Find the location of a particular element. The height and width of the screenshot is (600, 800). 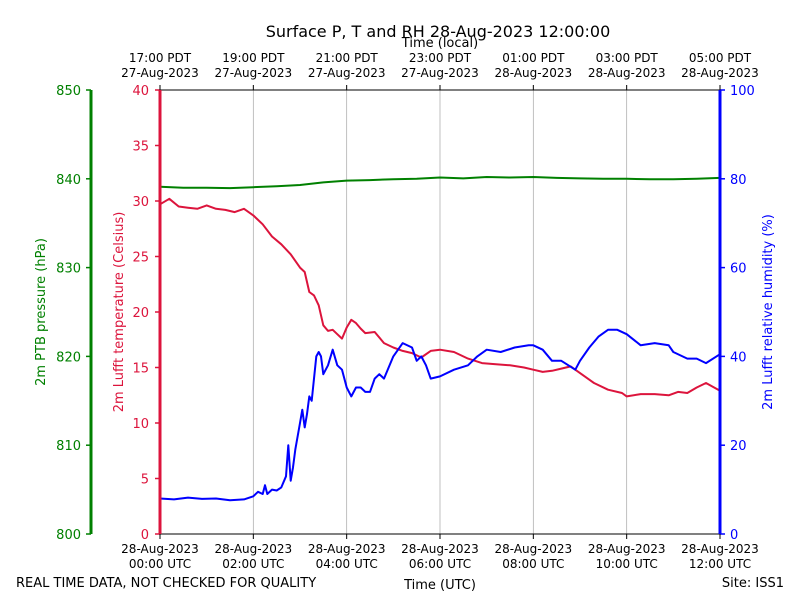

utc-tick-time: 08:00 UTC is located at coordinates (533, 564).